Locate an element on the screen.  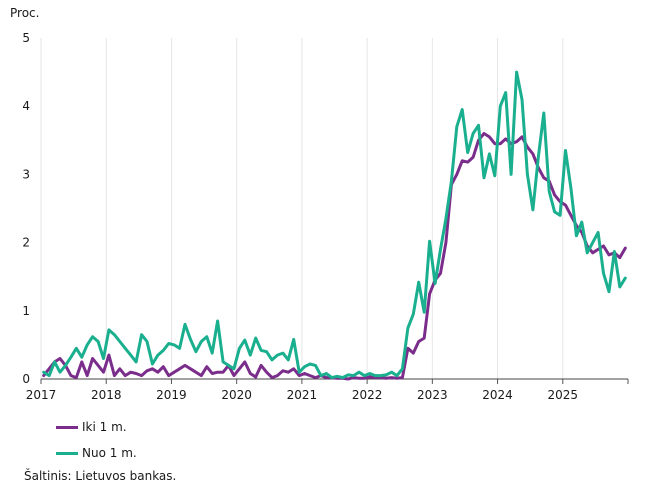
x-tick-label-2021: 2021 is located at coordinates (302, 395).